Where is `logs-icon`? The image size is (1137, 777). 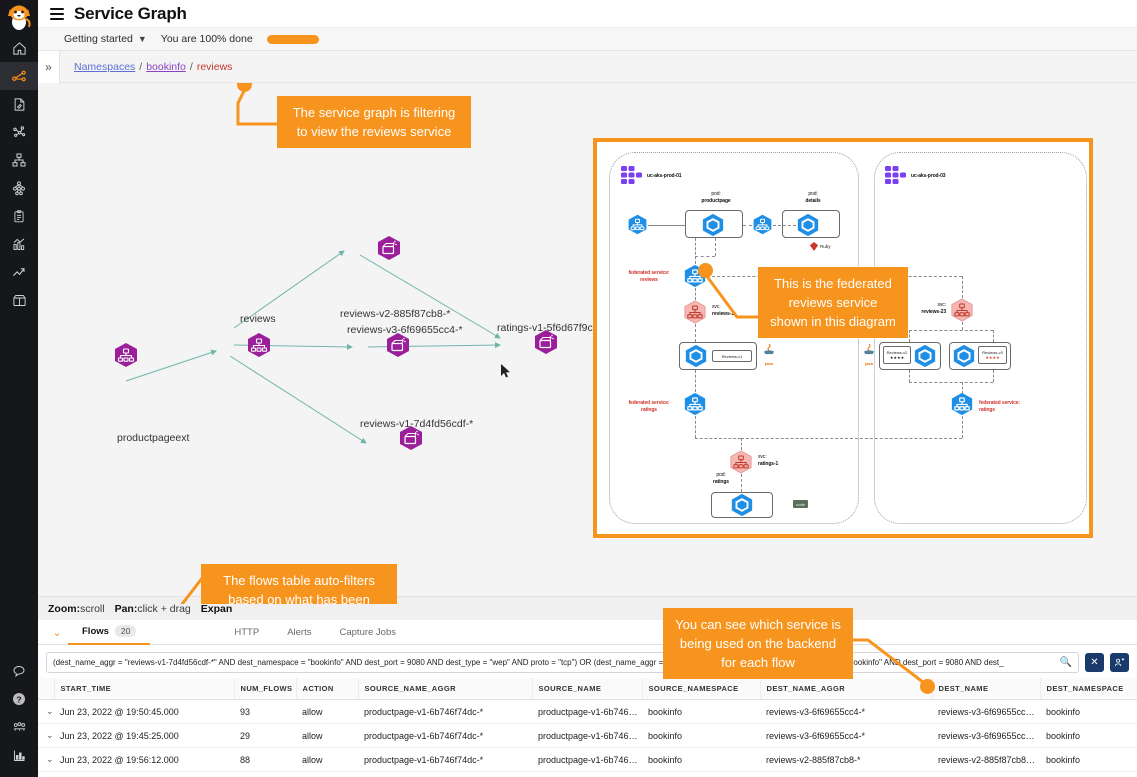
logs-icon is located at coordinates (19, 755).